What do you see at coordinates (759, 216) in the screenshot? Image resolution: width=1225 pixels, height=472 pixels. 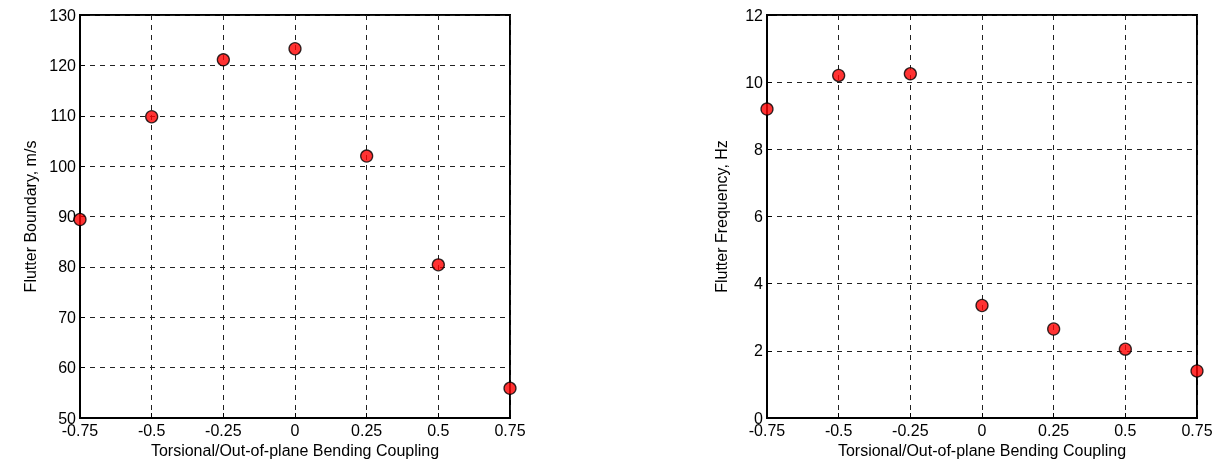 I see `y-tick-label: 6` at bounding box center [759, 216].